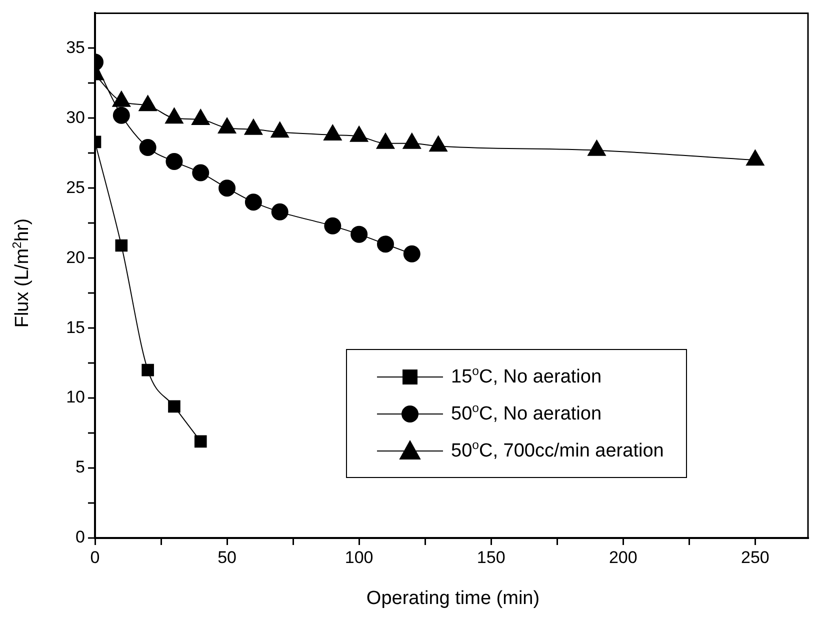  What do you see at coordinates (491, 557) in the screenshot?
I see `x-tick-label: 150` at bounding box center [491, 557].